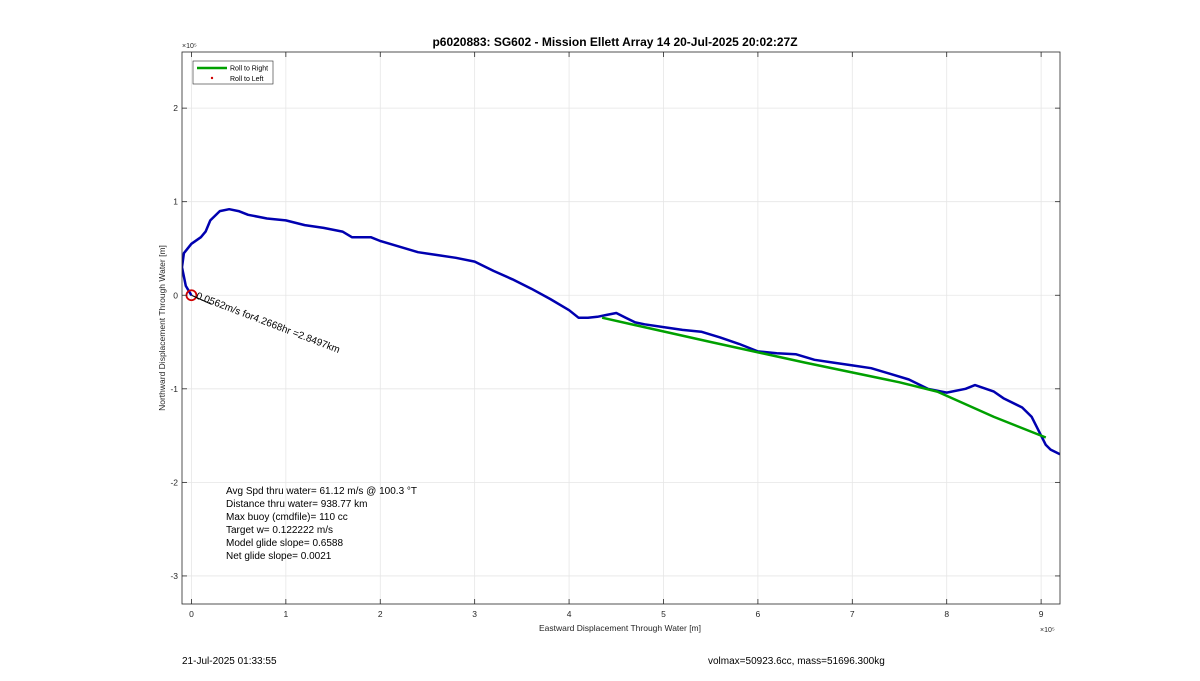 The width and height of the screenshot is (1200, 681). Describe the element at coordinates (189, 46) in the screenshot. I see `y-axis-exponent: ×10⁵` at that location.